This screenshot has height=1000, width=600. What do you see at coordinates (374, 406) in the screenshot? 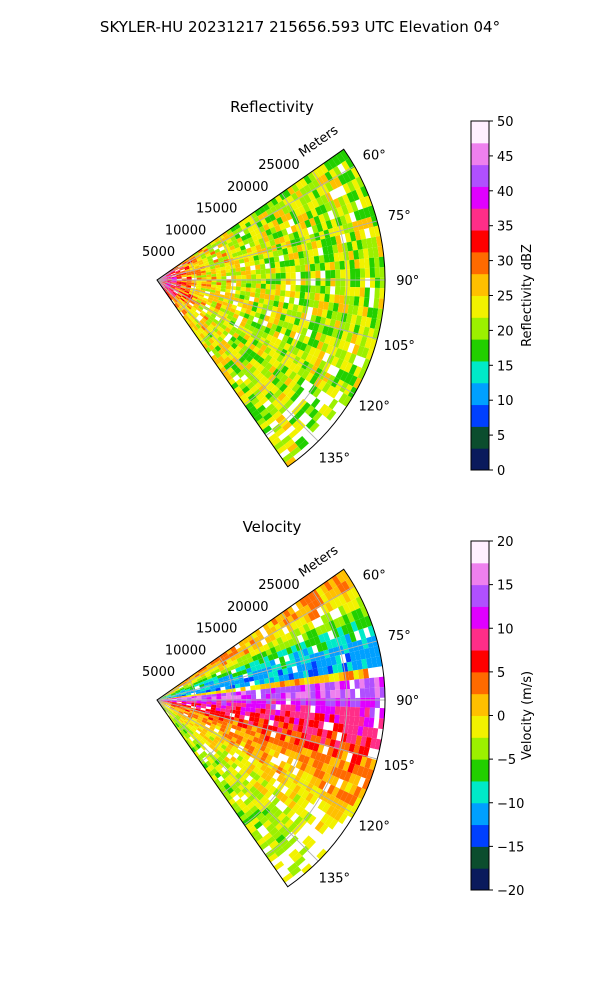
I see `azimuth-tick-label: 120°` at bounding box center [374, 406].